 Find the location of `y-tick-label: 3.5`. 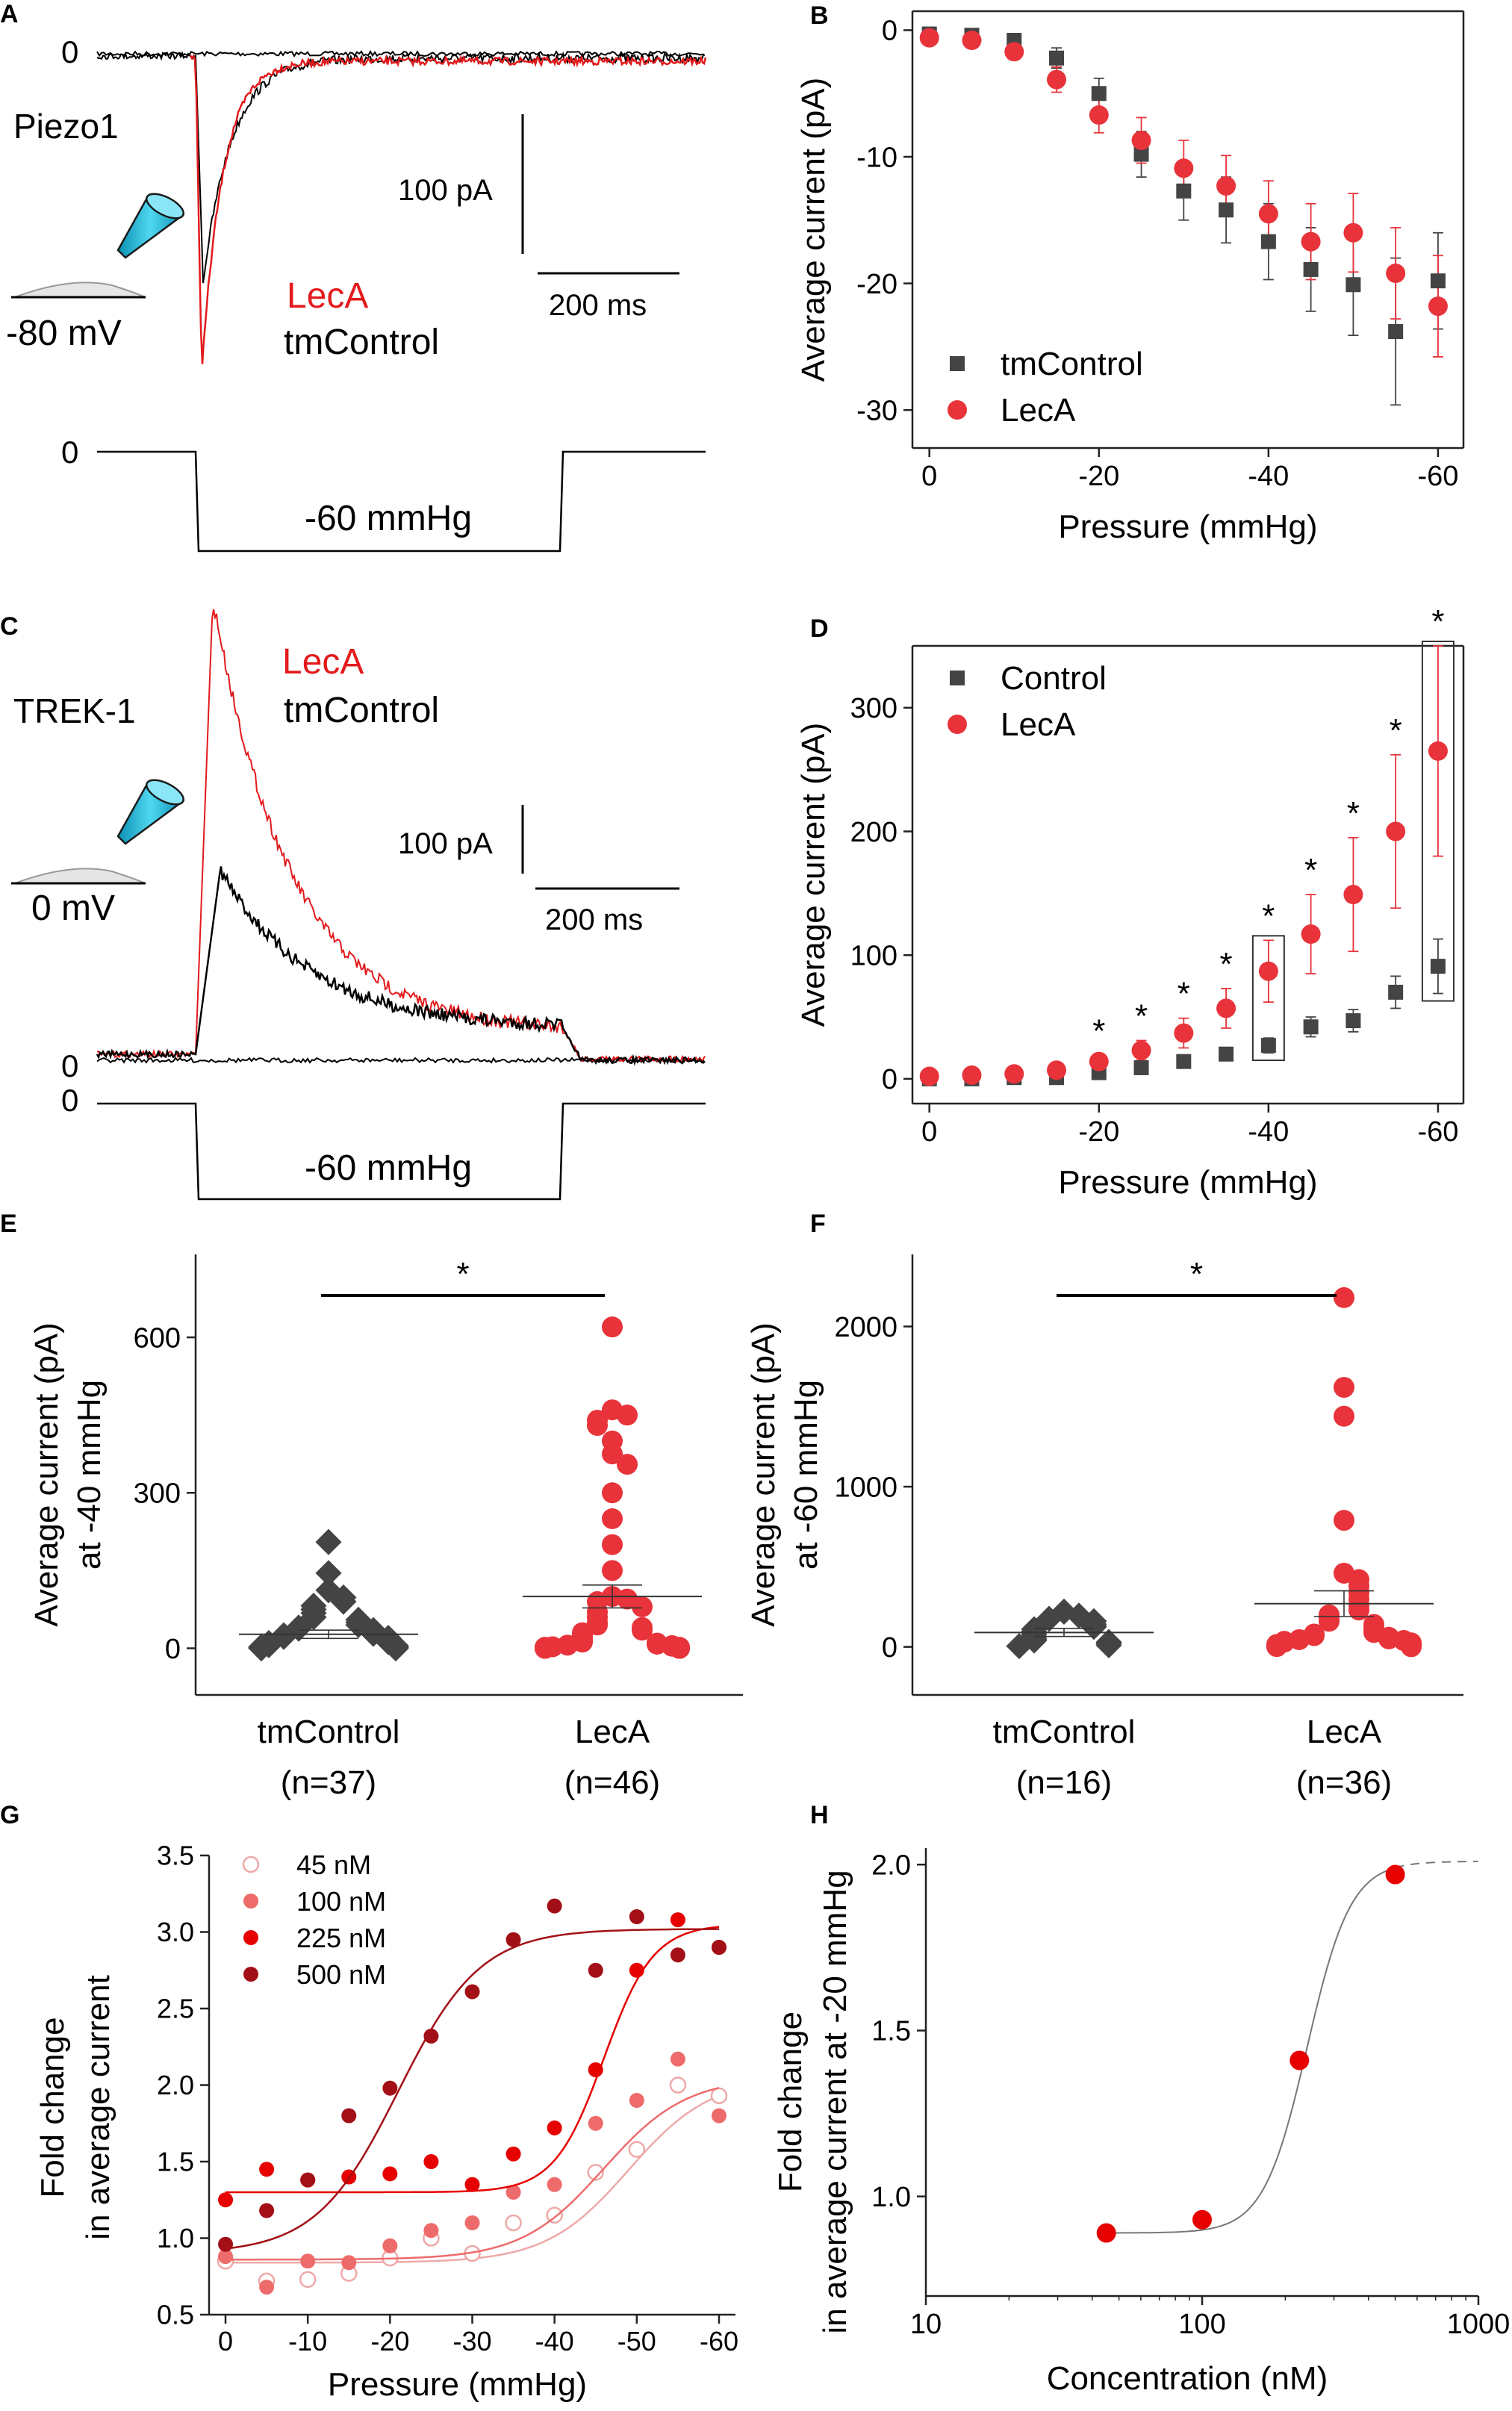

y-tick-label: 3.5 is located at coordinates (175, 1856).